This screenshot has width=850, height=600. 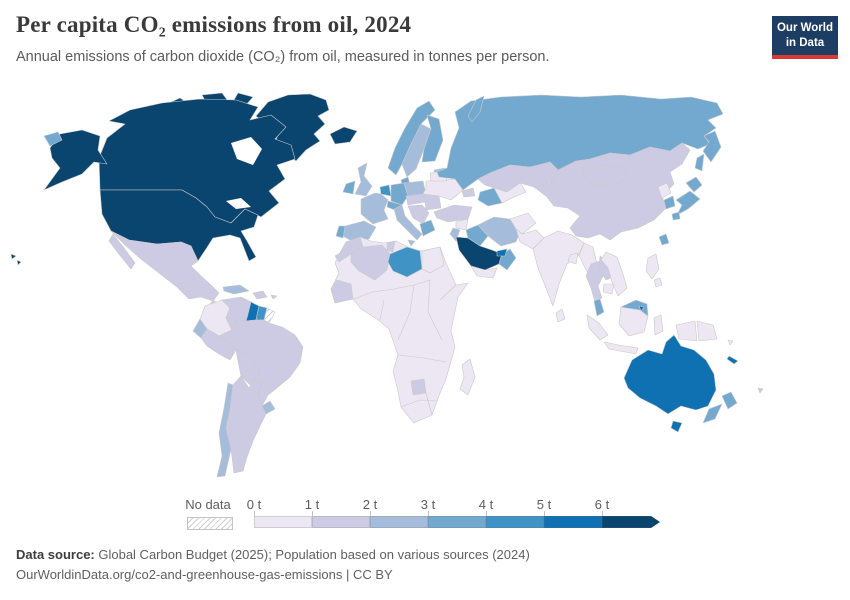 What do you see at coordinates (427, 228) in the screenshot?
I see `region-greece` at bounding box center [427, 228].